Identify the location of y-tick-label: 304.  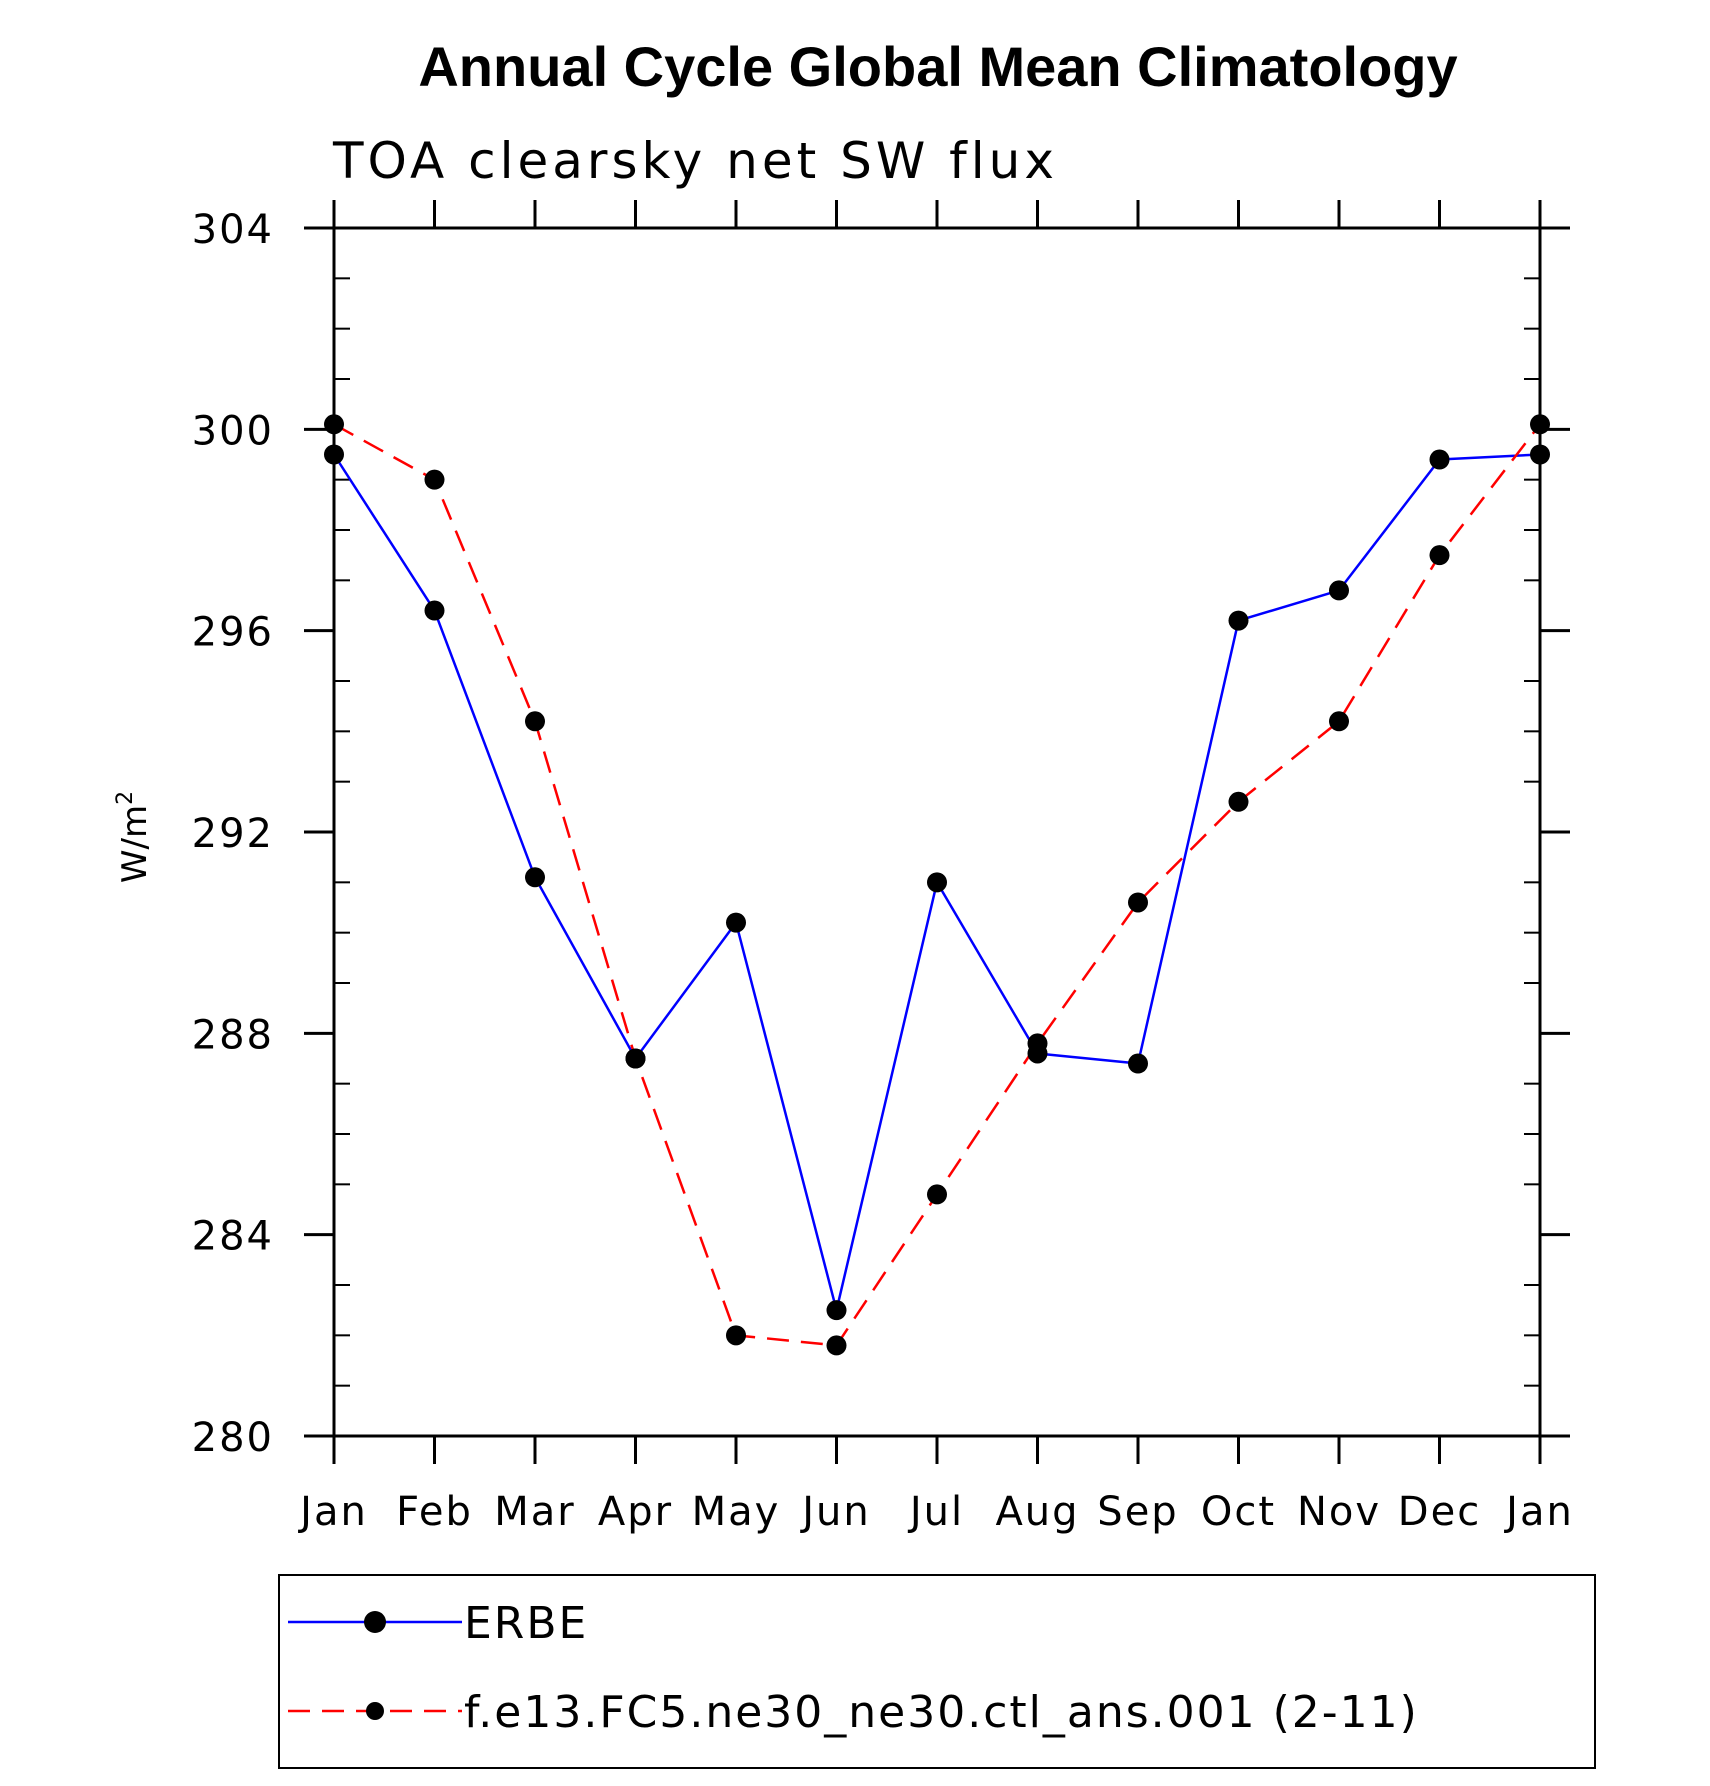
(233, 230).